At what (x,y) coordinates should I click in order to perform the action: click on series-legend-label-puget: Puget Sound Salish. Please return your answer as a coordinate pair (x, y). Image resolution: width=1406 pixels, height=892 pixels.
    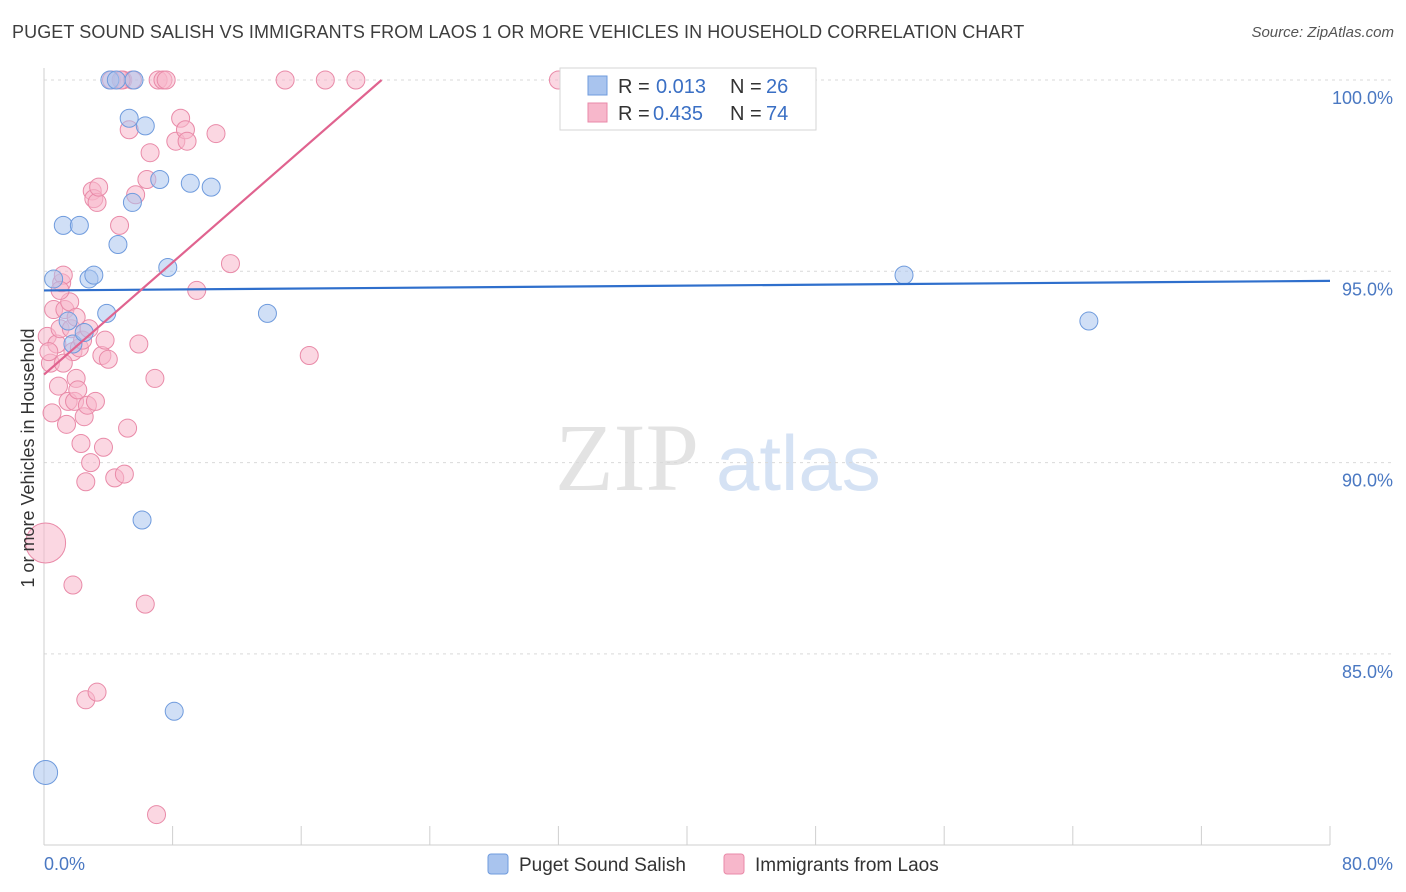
    Looking at the image, I should click on (602, 865).